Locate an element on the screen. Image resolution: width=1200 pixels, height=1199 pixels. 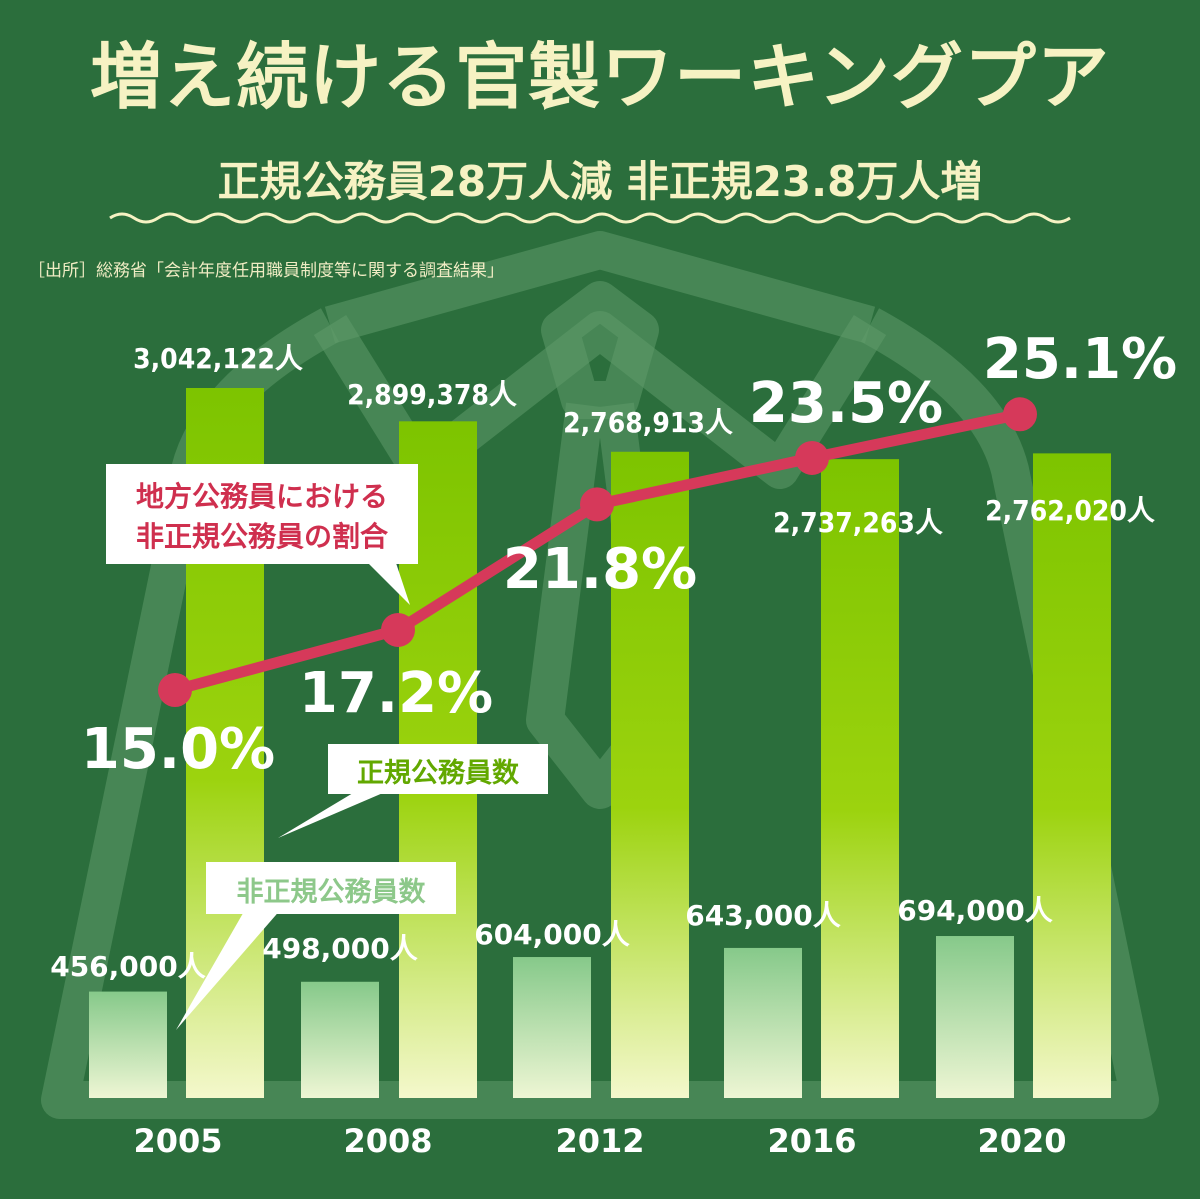
source-note: ［出所］総務省「会計年度任用職員制度等に関する調査結果」 is located at coordinates (266, 271).